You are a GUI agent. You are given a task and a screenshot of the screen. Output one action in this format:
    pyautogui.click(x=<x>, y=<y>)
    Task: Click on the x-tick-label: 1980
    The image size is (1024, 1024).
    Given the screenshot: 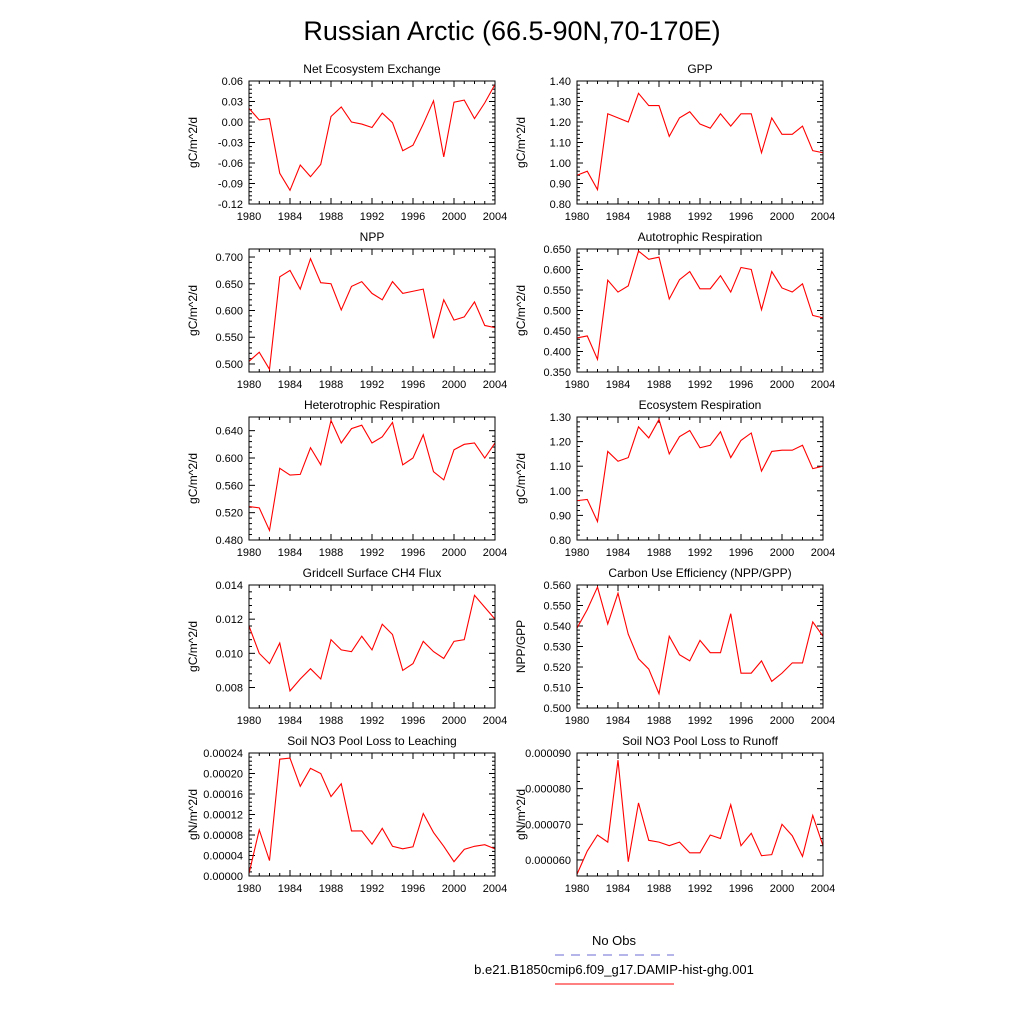 What is the action you would take?
    pyautogui.click(x=249, y=217)
    